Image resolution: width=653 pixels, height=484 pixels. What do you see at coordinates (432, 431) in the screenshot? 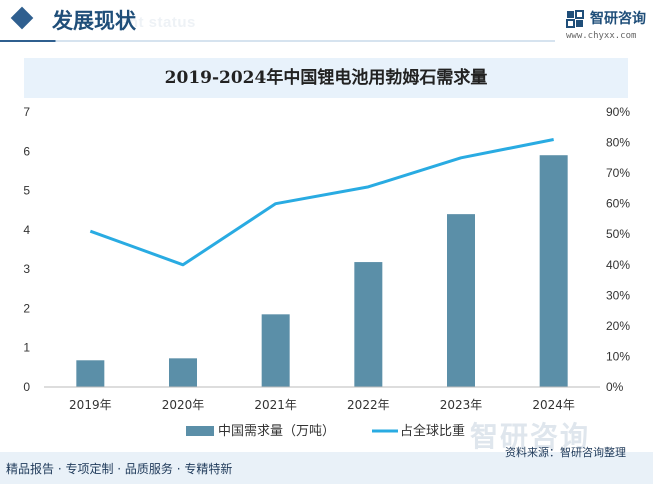
I see `legend-line-label: 占全球比重` at bounding box center [432, 431].